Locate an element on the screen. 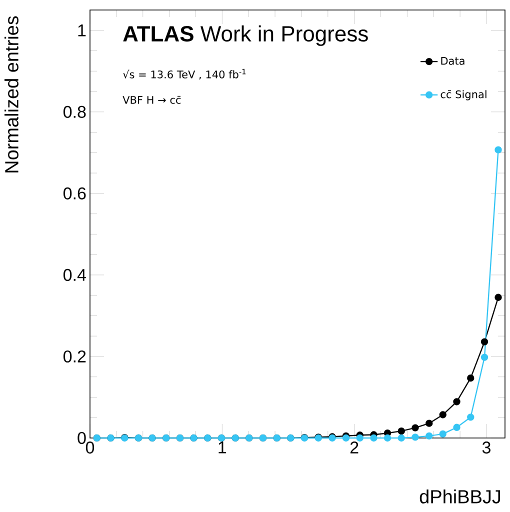 The image size is (510, 512). y-tick-label: 1 is located at coordinates (82, 30).